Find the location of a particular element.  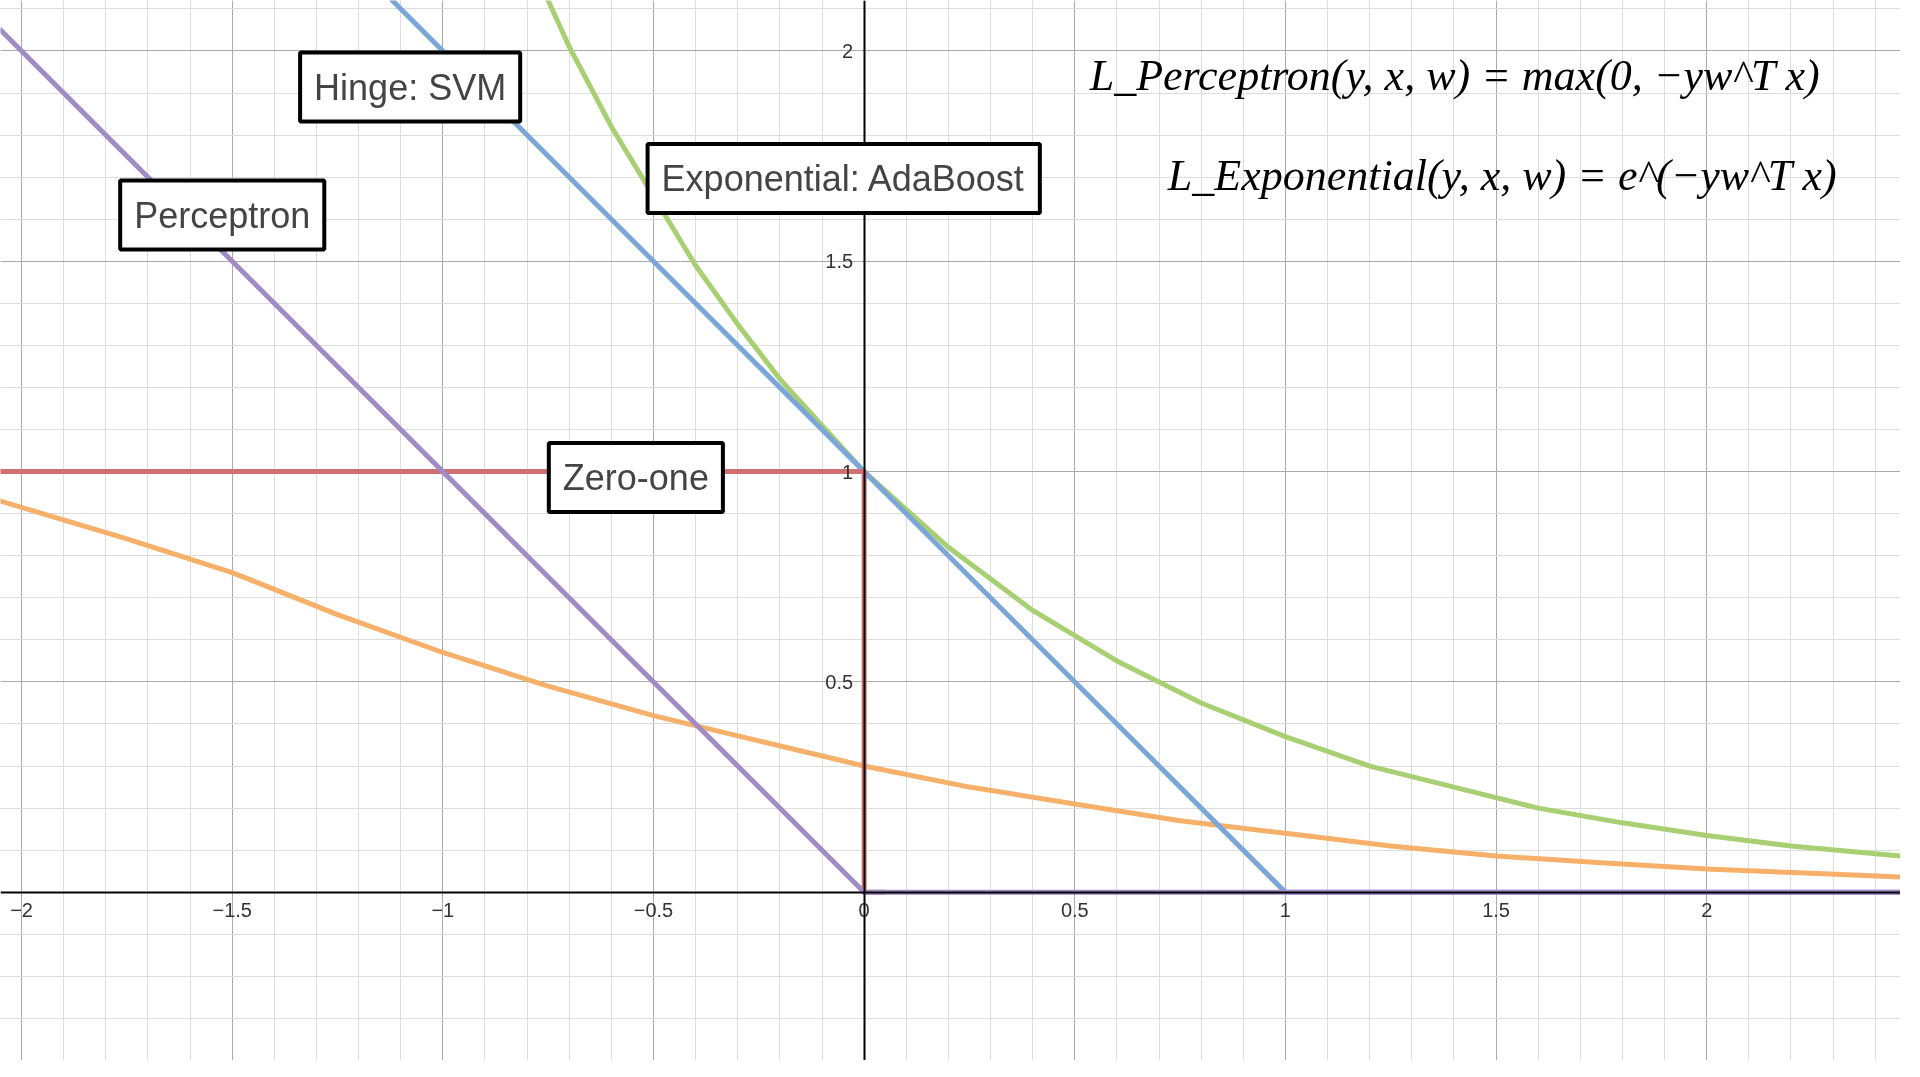

annotation: L_Exponential(y, x, w) = e^(−yw^T x) is located at coordinates (1501, 175).